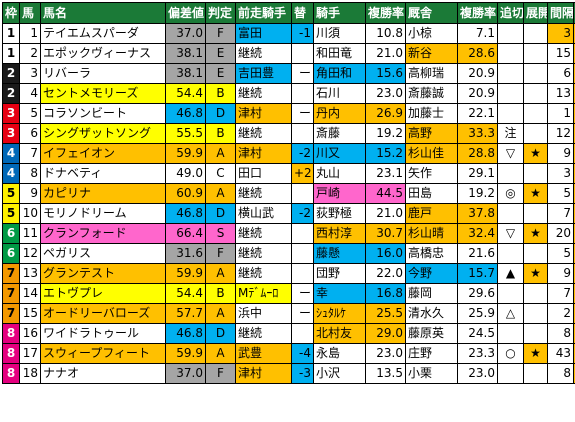  What do you see at coordinates (385, 133) in the screenshot?
I see `jockey-rate: 19.2` at bounding box center [385, 133].